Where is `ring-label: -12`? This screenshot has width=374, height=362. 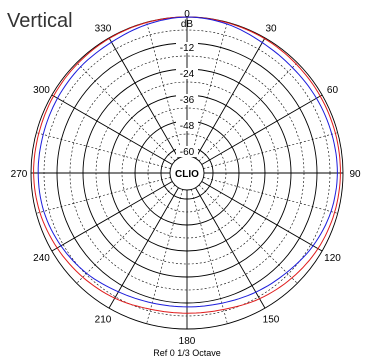
ring-label: -12 is located at coordinates (187, 48).